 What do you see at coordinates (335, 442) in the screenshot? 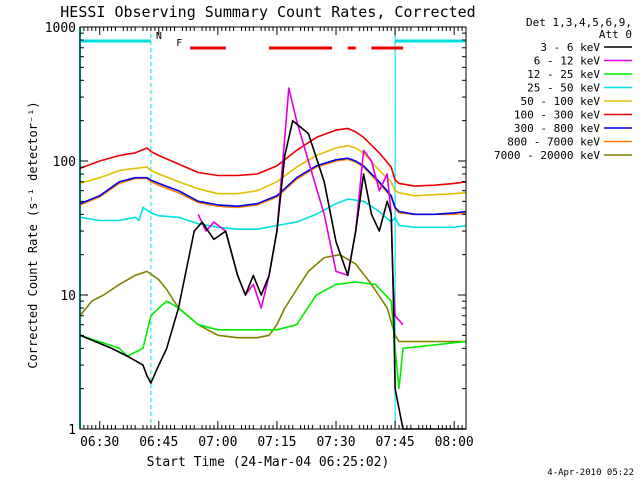
I see `x-tick-label-4: 07:30` at bounding box center [335, 442].